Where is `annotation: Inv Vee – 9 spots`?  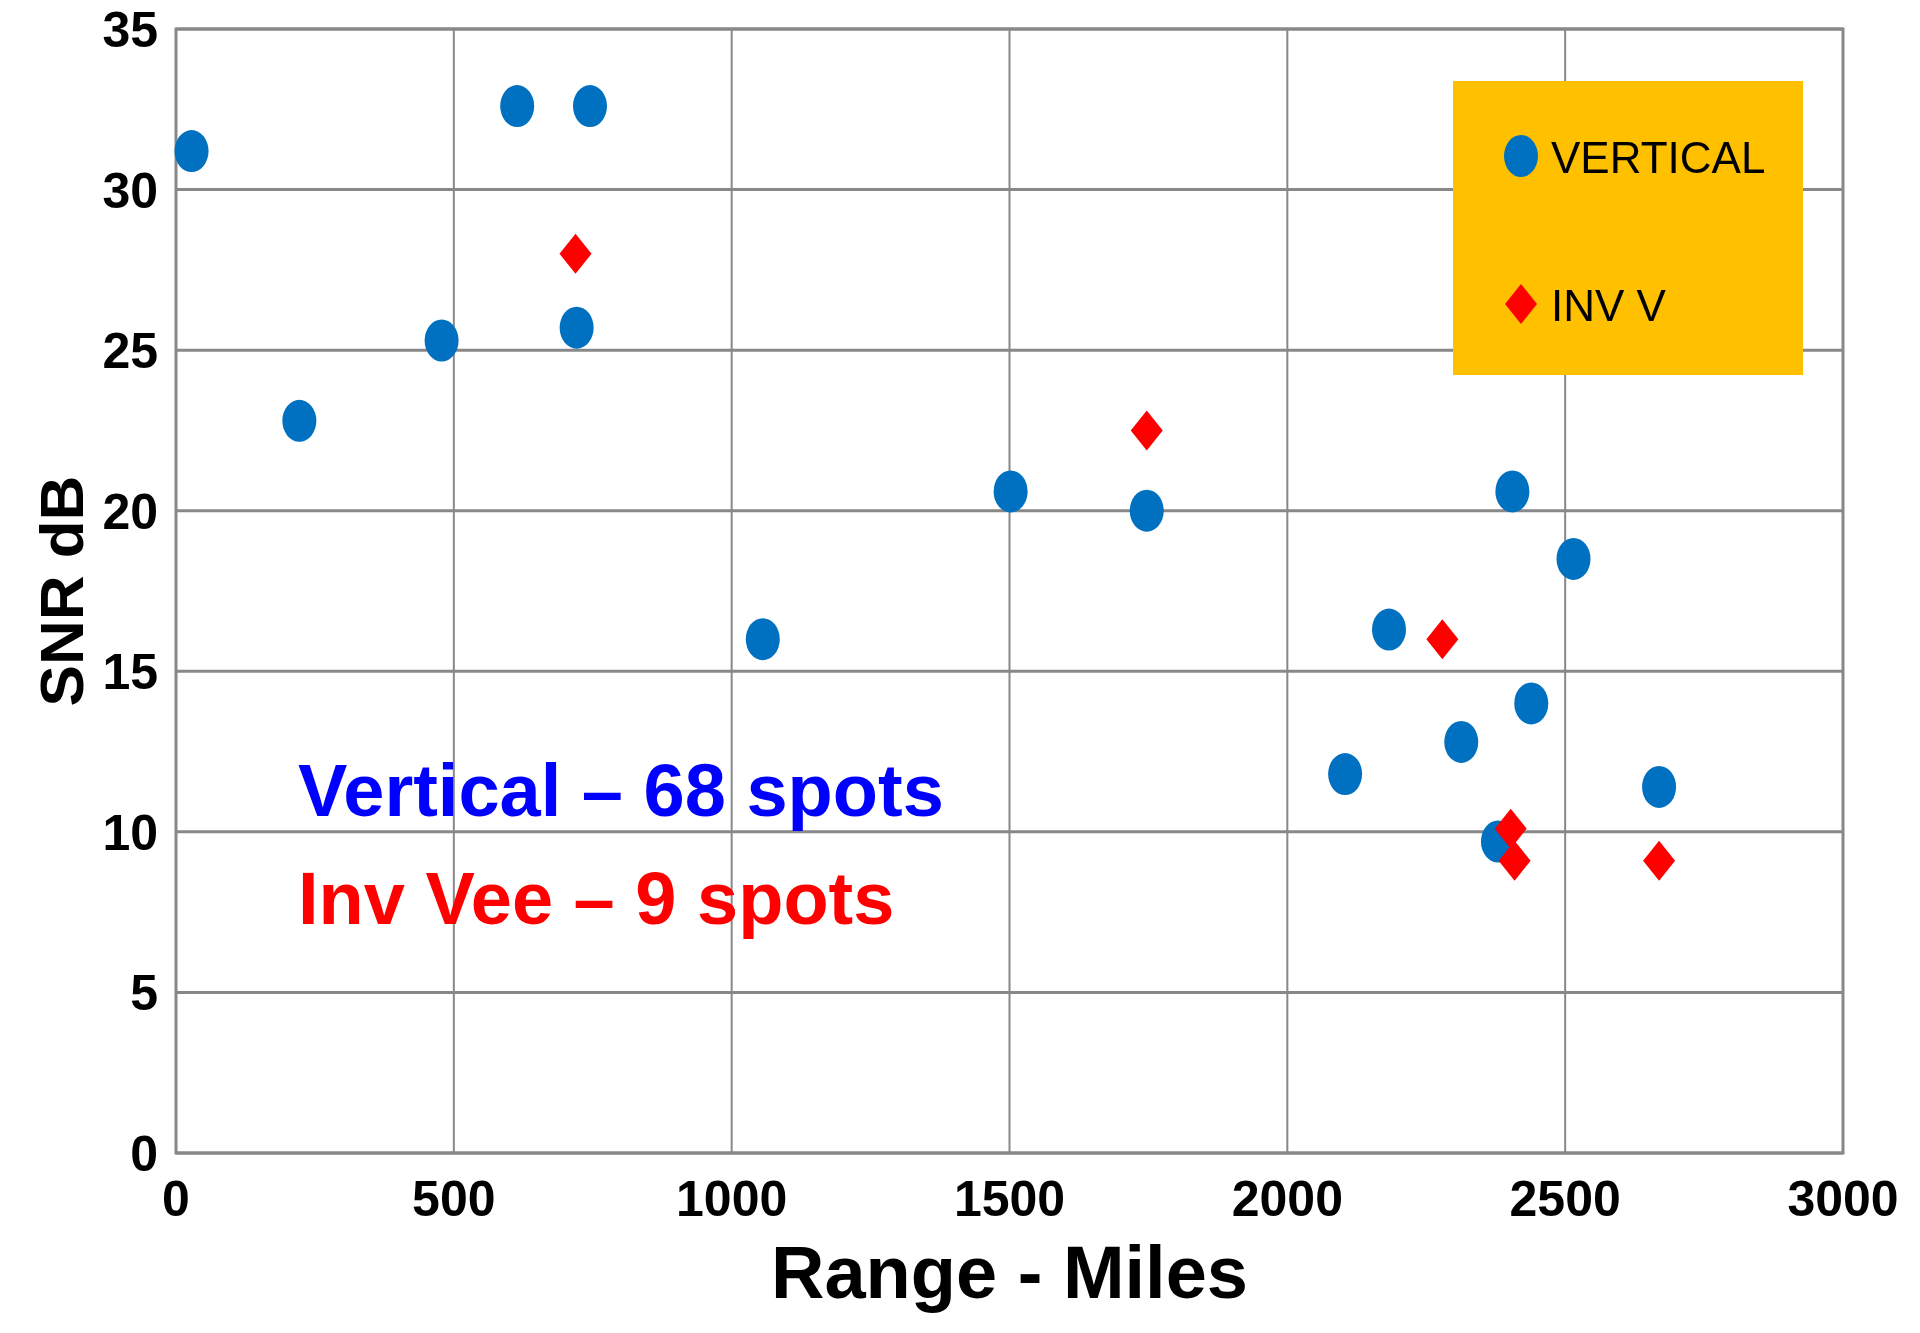 annotation: Inv Vee – 9 spots is located at coordinates (596, 898).